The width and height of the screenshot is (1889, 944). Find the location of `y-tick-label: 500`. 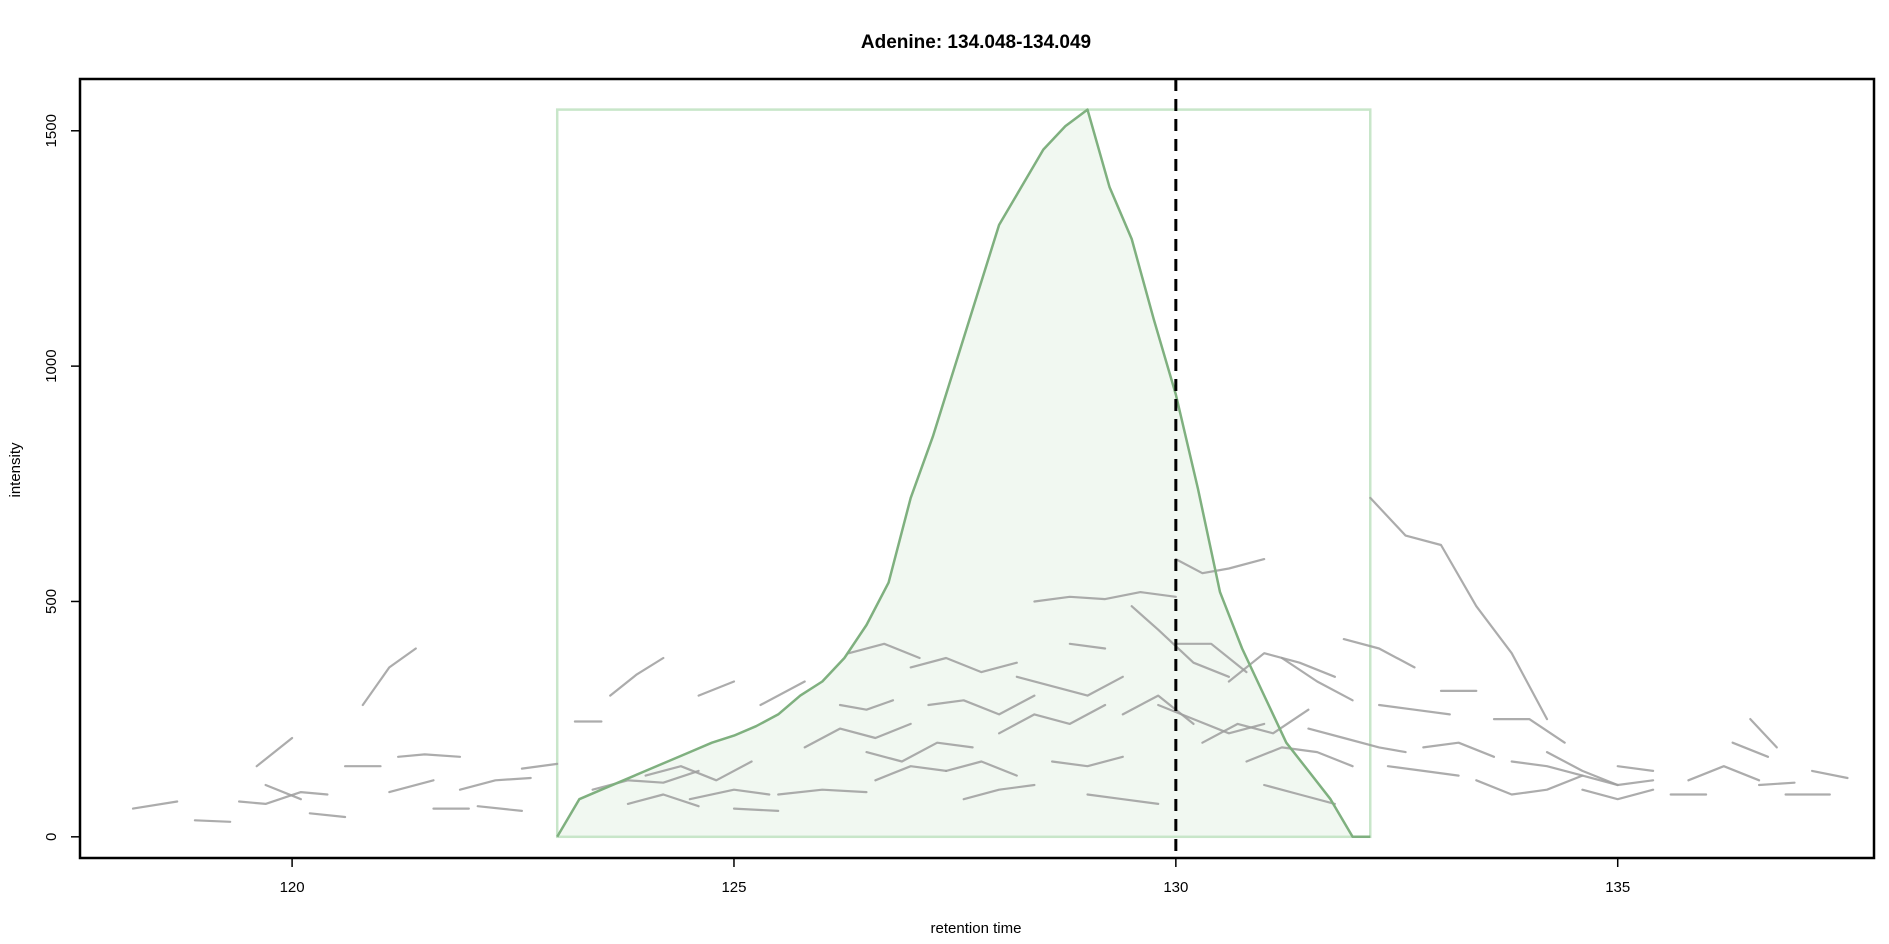

y-tick-label: 500 is located at coordinates (51, 601).